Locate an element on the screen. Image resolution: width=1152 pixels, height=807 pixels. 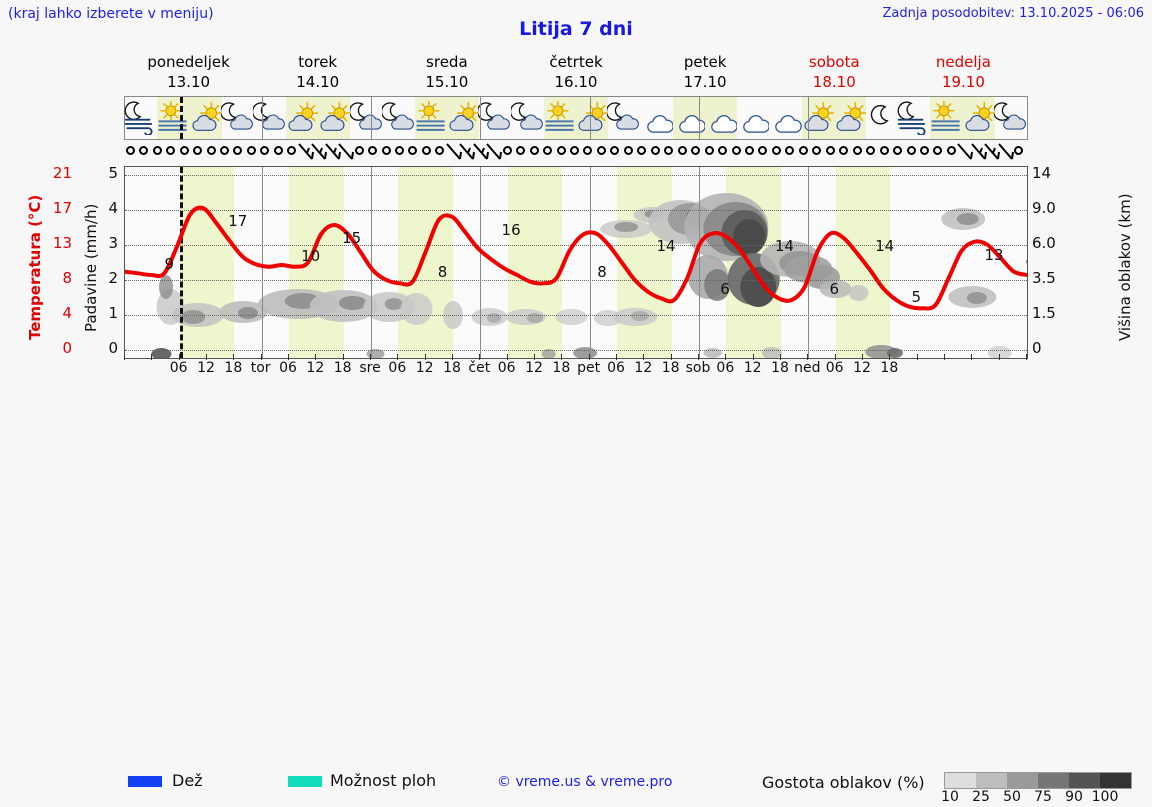
temperature-point-label: 16 is located at coordinates (511, 229).